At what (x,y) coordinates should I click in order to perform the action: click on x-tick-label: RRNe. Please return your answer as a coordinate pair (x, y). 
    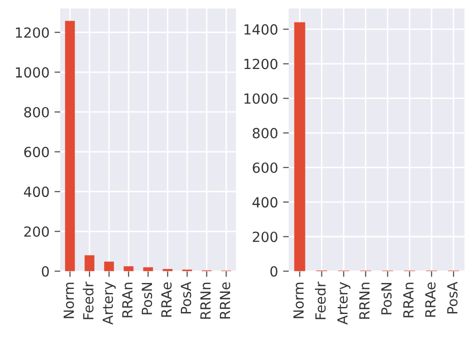
    Looking at the image, I should click on (225, 300).